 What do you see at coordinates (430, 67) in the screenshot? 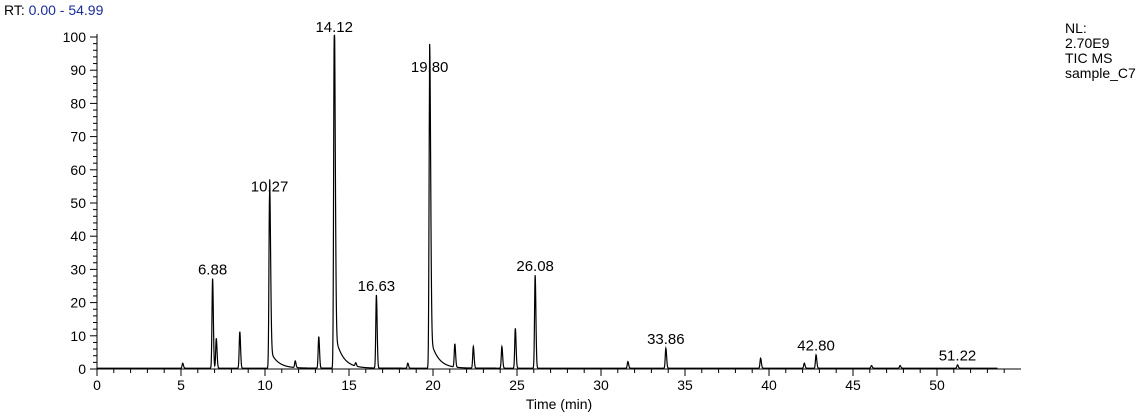
I see `peak-label: 19.80` at bounding box center [430, 67].